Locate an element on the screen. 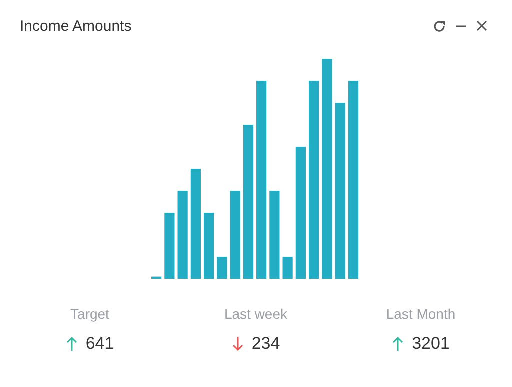  text: 641 is located at coordinates (100, 344).